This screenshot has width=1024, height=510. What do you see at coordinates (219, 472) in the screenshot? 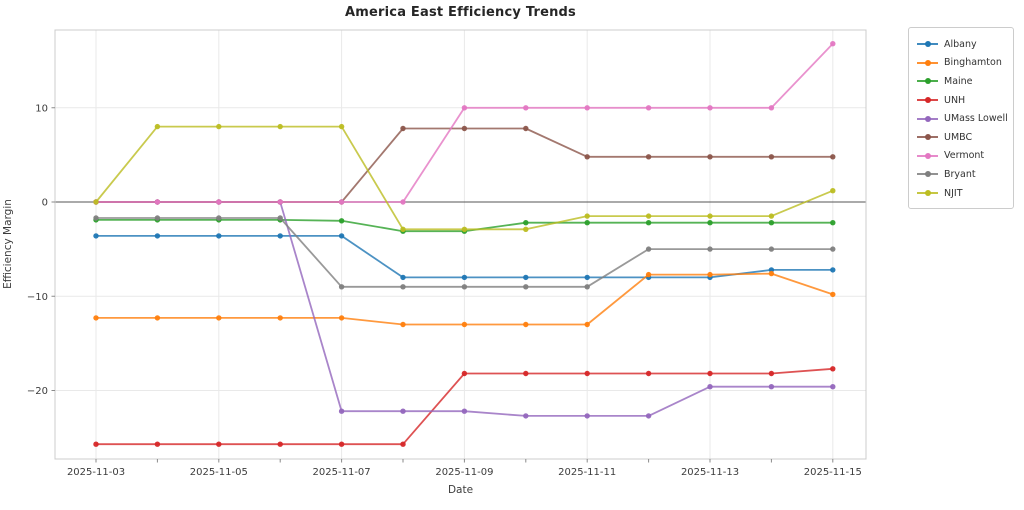
I see `x-tick-label: 2025-11-05` at bounding box center [219, 472].